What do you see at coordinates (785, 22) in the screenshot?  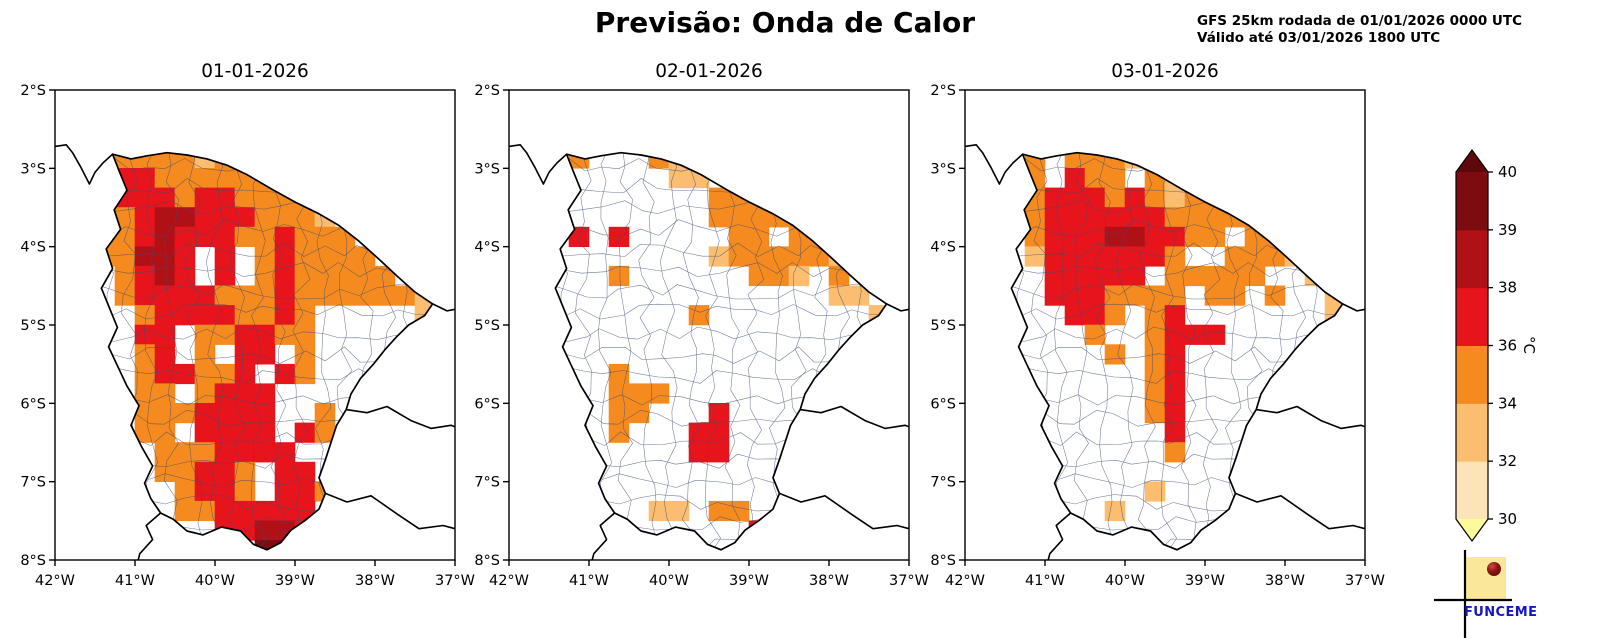 I see `figure-title: Previsão: Onda de Calor` at bounding box center [785, 22].